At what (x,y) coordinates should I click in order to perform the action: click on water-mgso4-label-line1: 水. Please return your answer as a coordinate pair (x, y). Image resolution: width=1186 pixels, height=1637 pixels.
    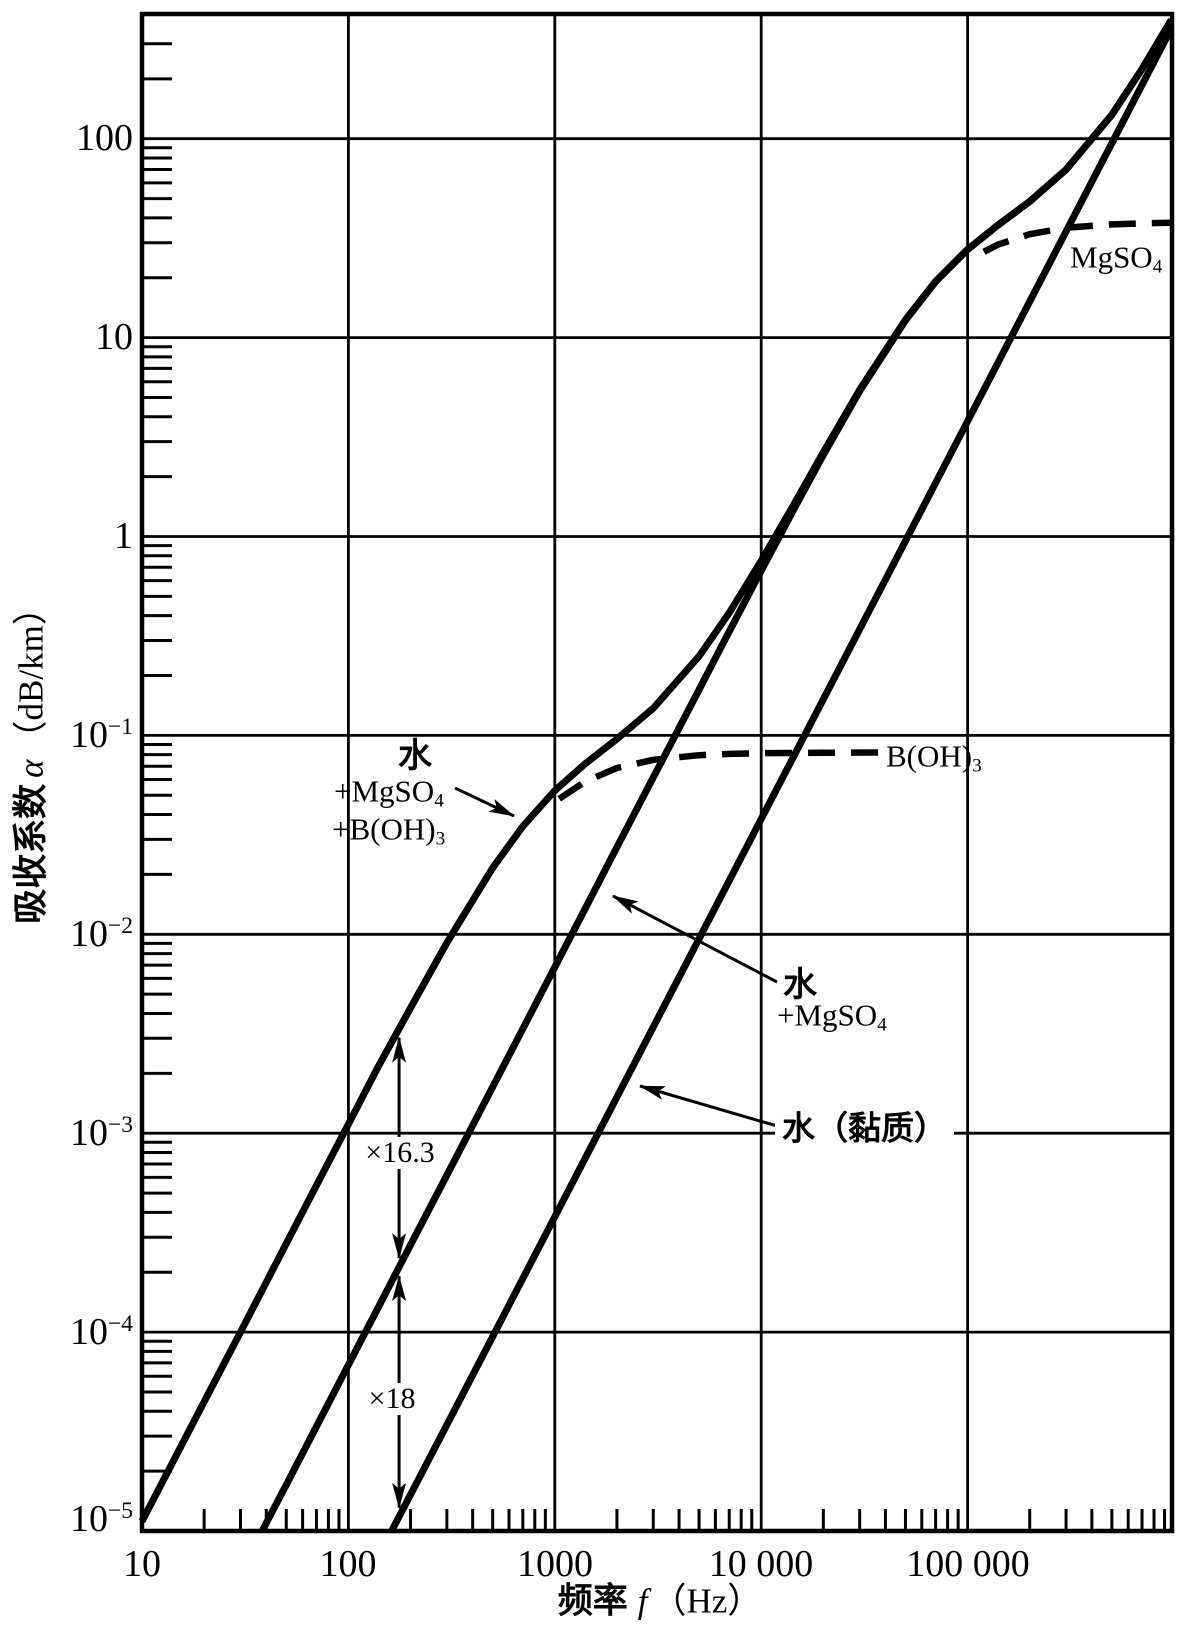
    Looking at the image, I should click on (800, 985).